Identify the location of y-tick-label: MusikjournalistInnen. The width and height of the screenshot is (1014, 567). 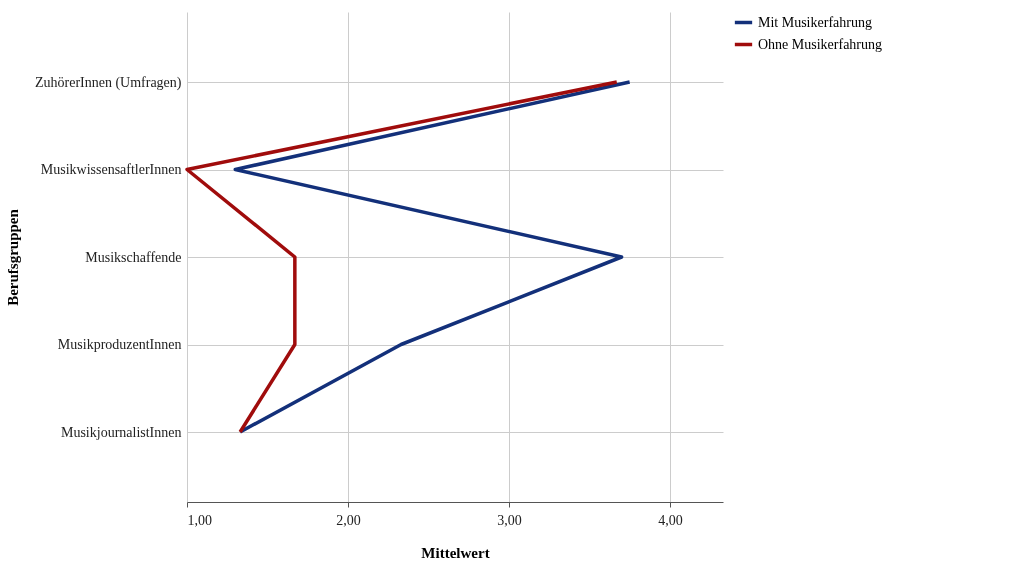
(121, 432).